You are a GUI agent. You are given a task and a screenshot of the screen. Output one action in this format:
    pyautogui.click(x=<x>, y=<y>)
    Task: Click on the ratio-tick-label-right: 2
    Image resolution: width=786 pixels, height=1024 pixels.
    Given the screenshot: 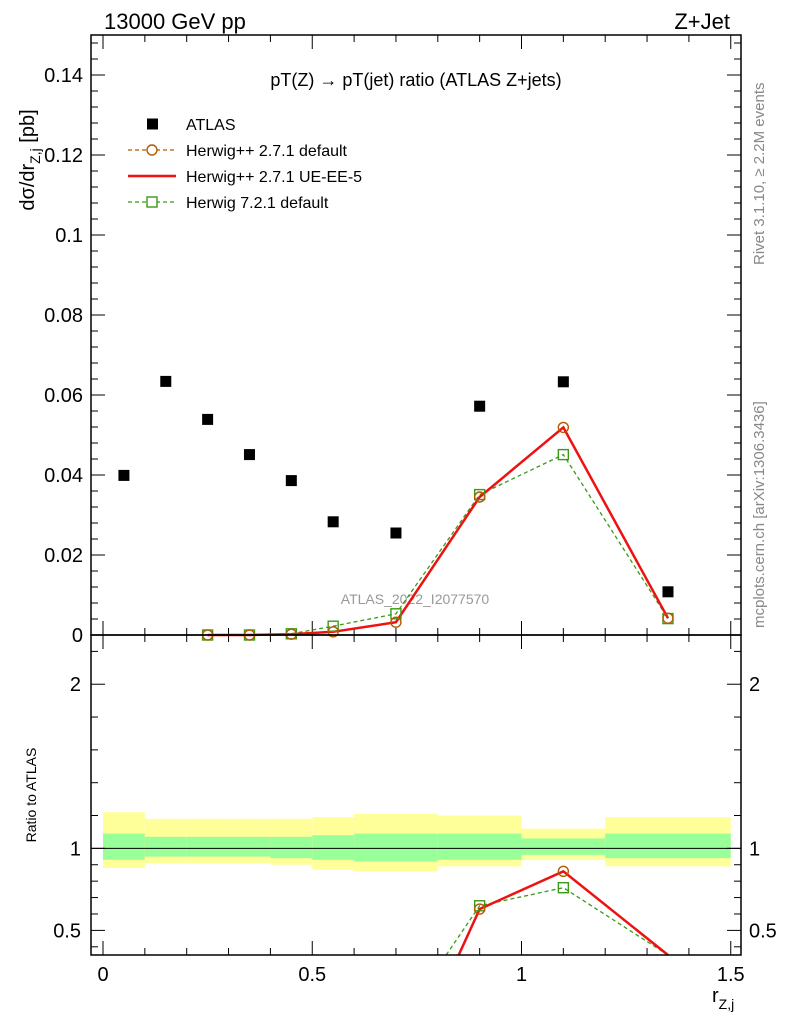 What is the action you would take?
    pyautogui.click(x=754, y=685)
    